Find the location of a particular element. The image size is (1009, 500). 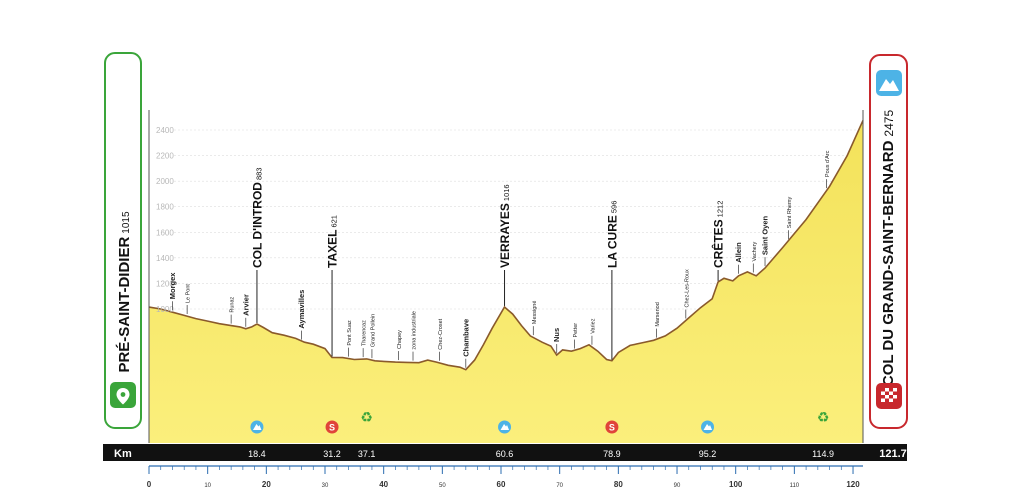

x-tick-label: 20 is located at coordinates (266, 484).